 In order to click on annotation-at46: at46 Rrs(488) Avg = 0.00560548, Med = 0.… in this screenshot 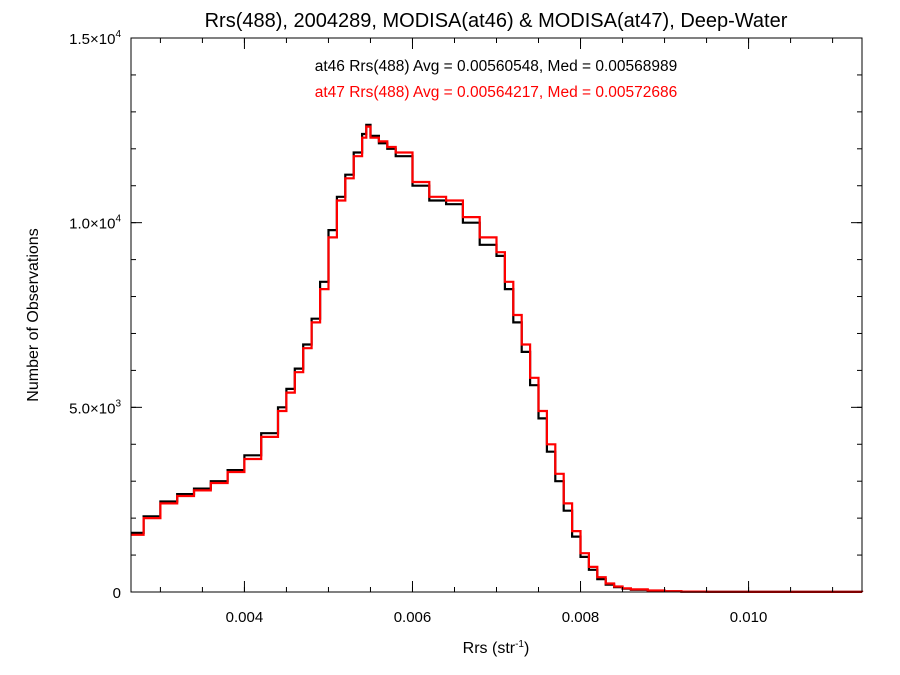, I will do `click(496, 66)`.